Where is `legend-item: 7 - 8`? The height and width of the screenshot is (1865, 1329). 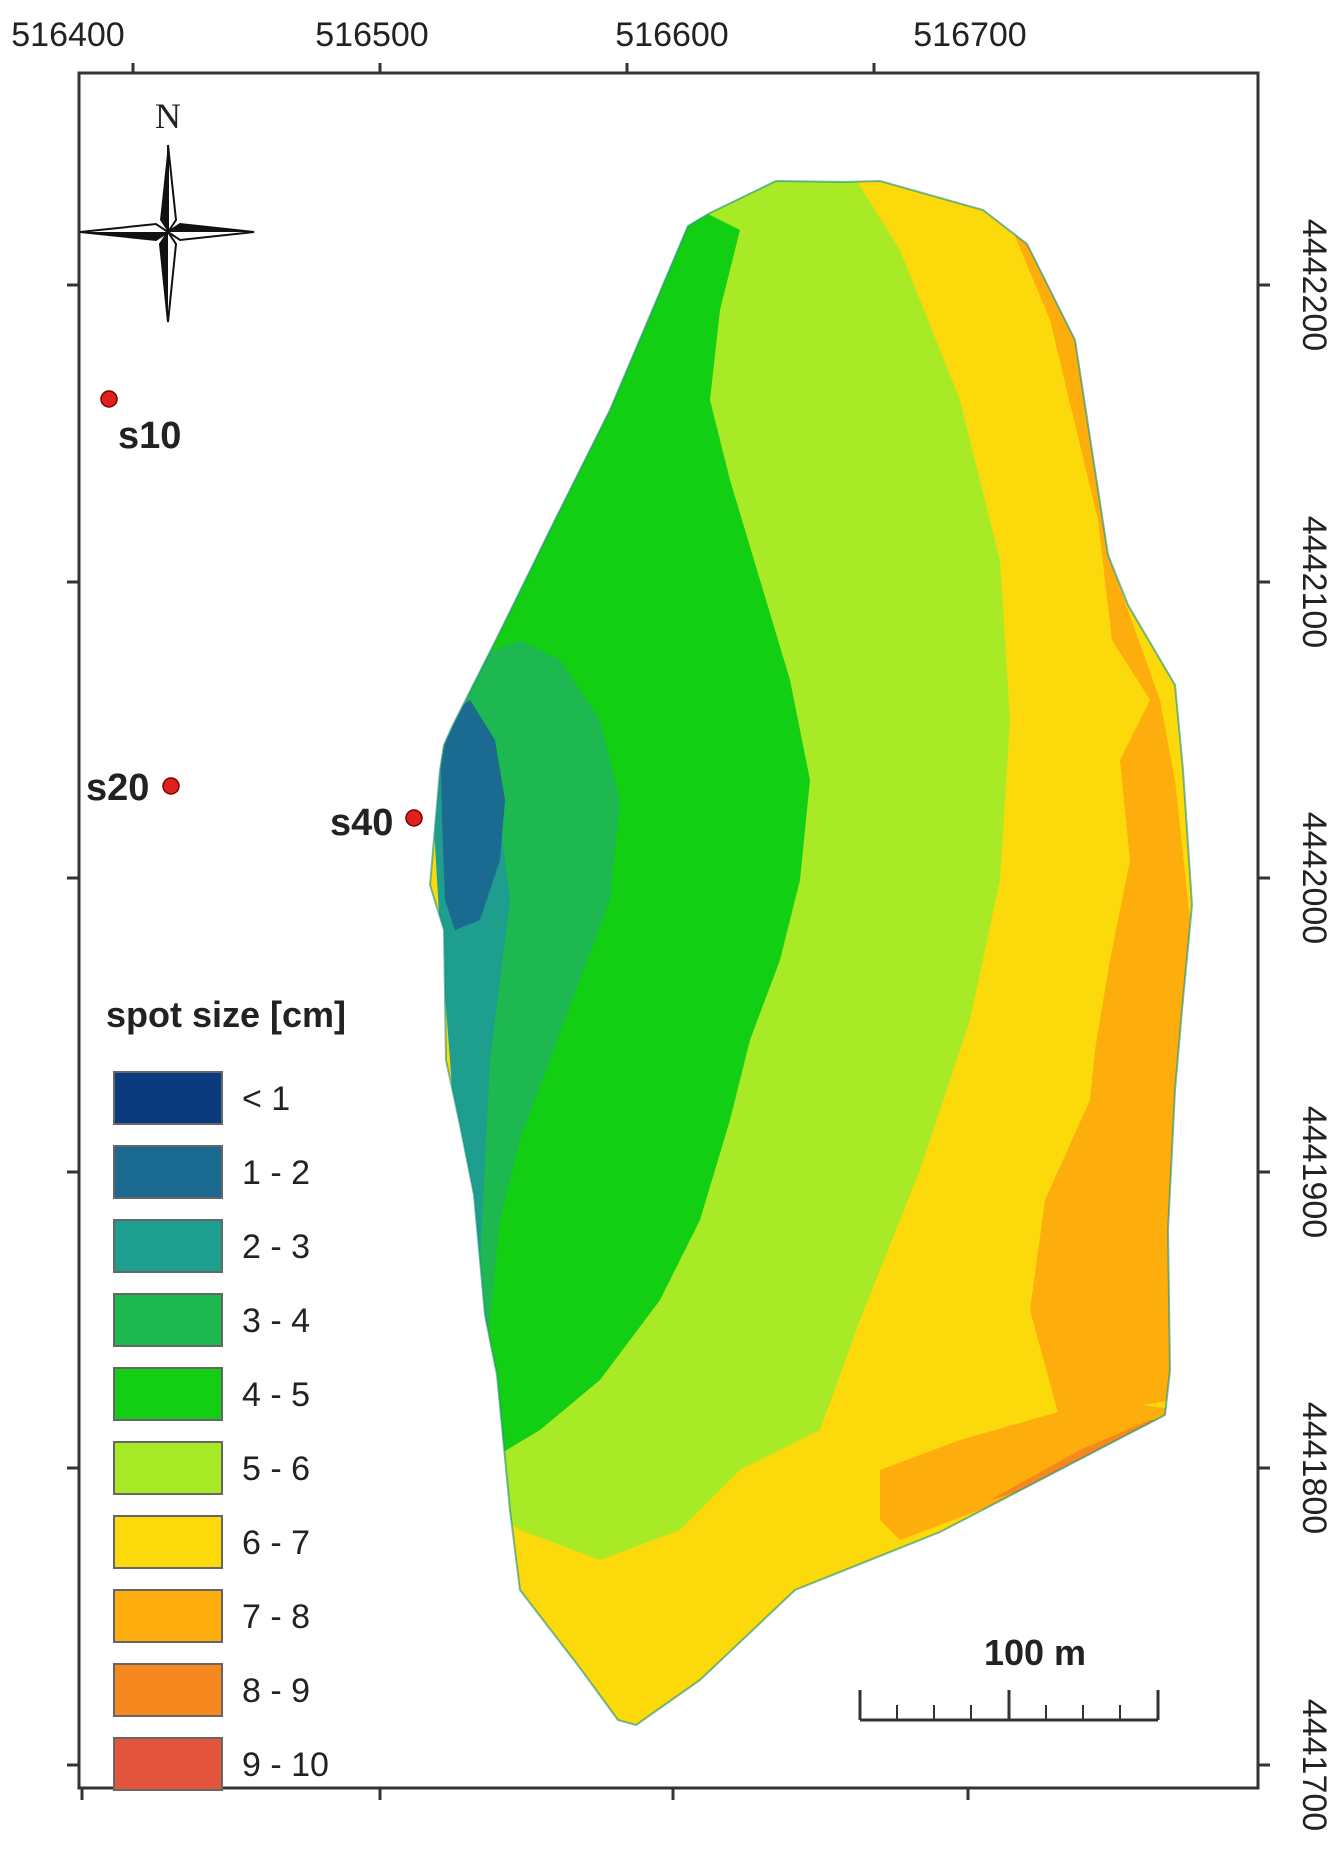
legend-item: 7 - 8 is located at coordinates (211, 1616).